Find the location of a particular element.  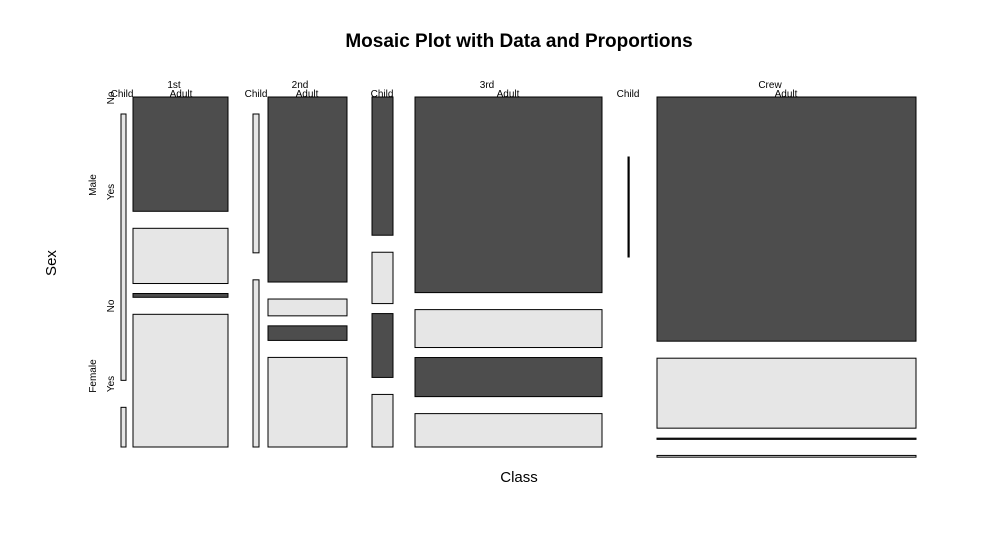

age-label-3rd-adult: Adult is located at coordinates (508, 94).